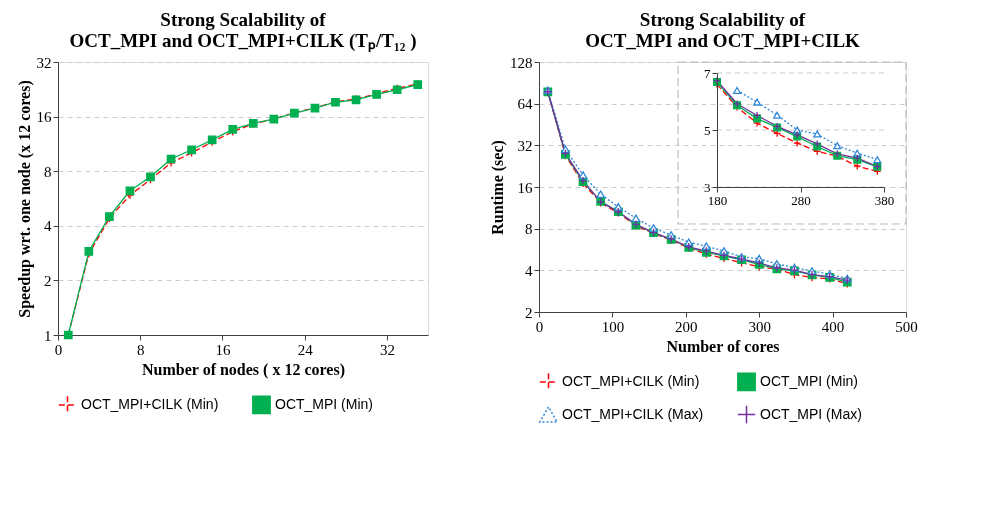  What do you see at coordinates (223, 349) in the screenshot?
I see `x-tick-label: 16` at bounding box center [223, 349].